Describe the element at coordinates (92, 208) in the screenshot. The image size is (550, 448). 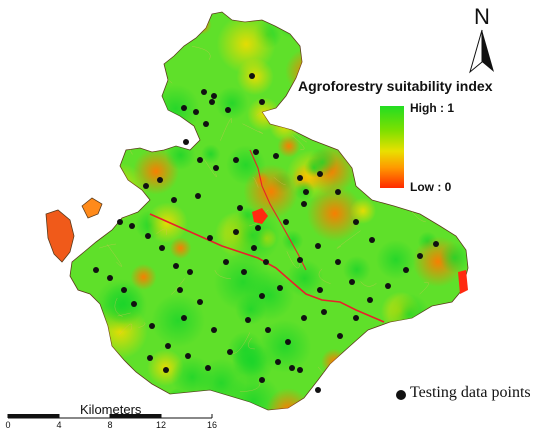
I see `north-western-lobe` at that location.